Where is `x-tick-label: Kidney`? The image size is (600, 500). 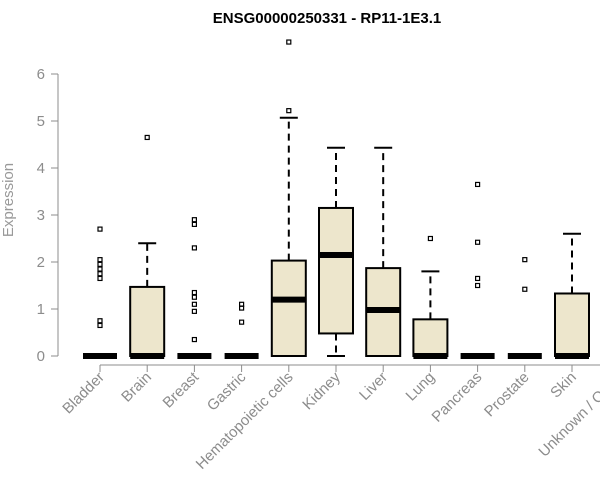 x-tick-label: Kidney is located at coordinates (321, 390).